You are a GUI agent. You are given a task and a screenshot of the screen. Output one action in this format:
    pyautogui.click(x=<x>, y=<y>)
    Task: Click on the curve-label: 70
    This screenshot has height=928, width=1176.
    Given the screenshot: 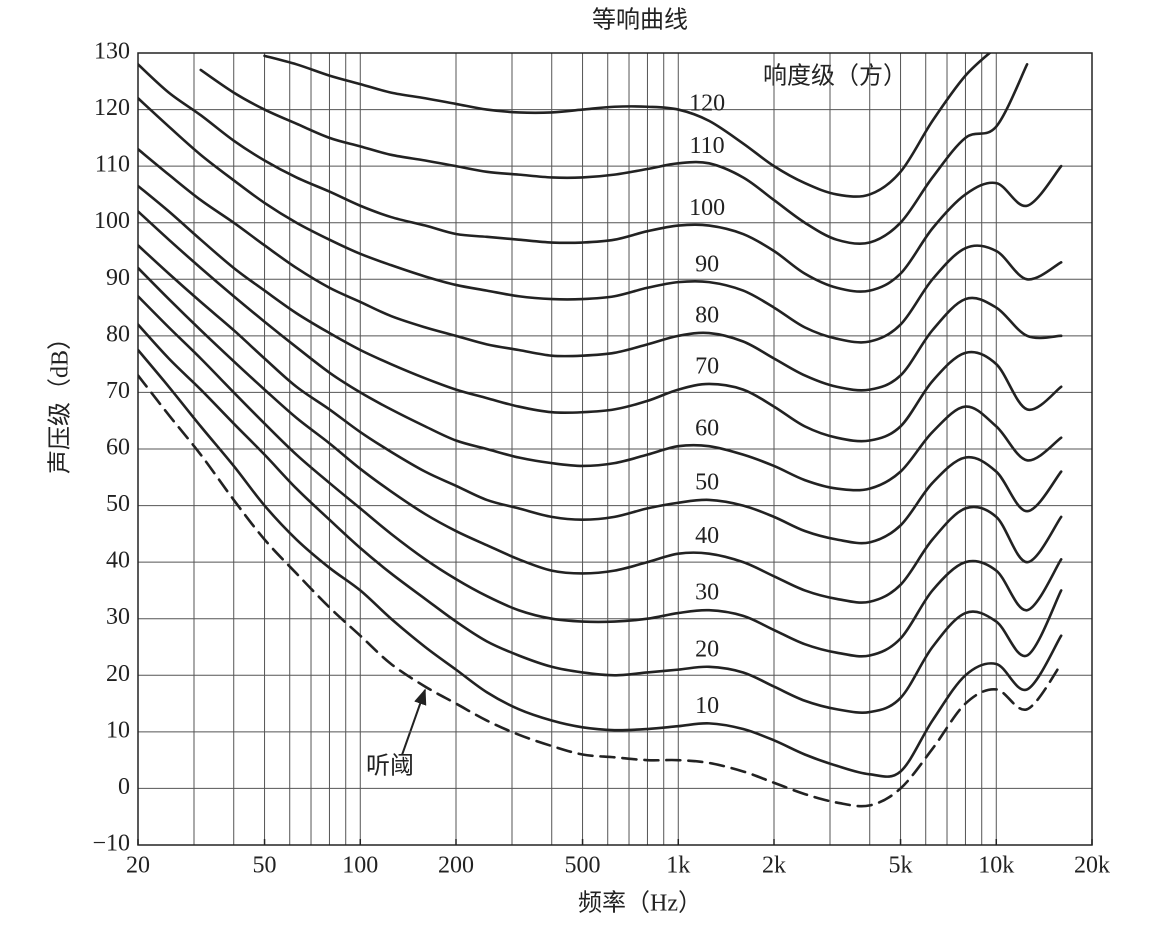 What is the action you would take?
    pyautogui.click(x=707, y=366)
    